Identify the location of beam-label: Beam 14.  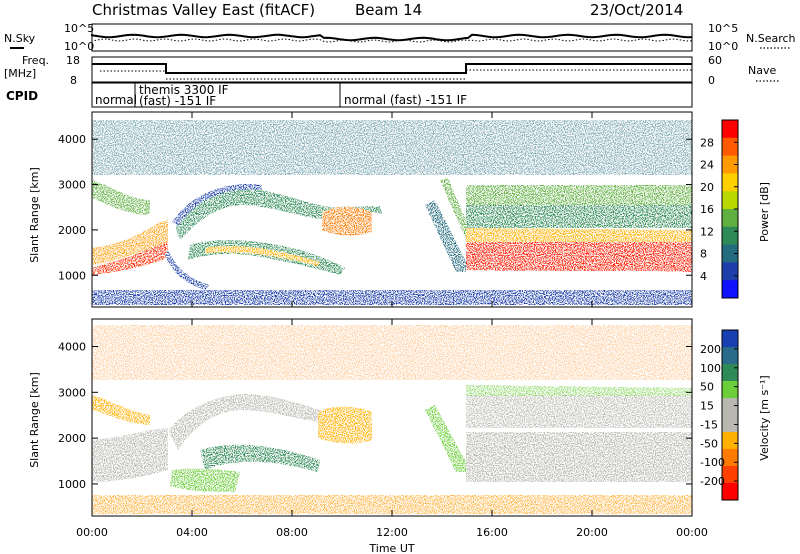
(388, 10).